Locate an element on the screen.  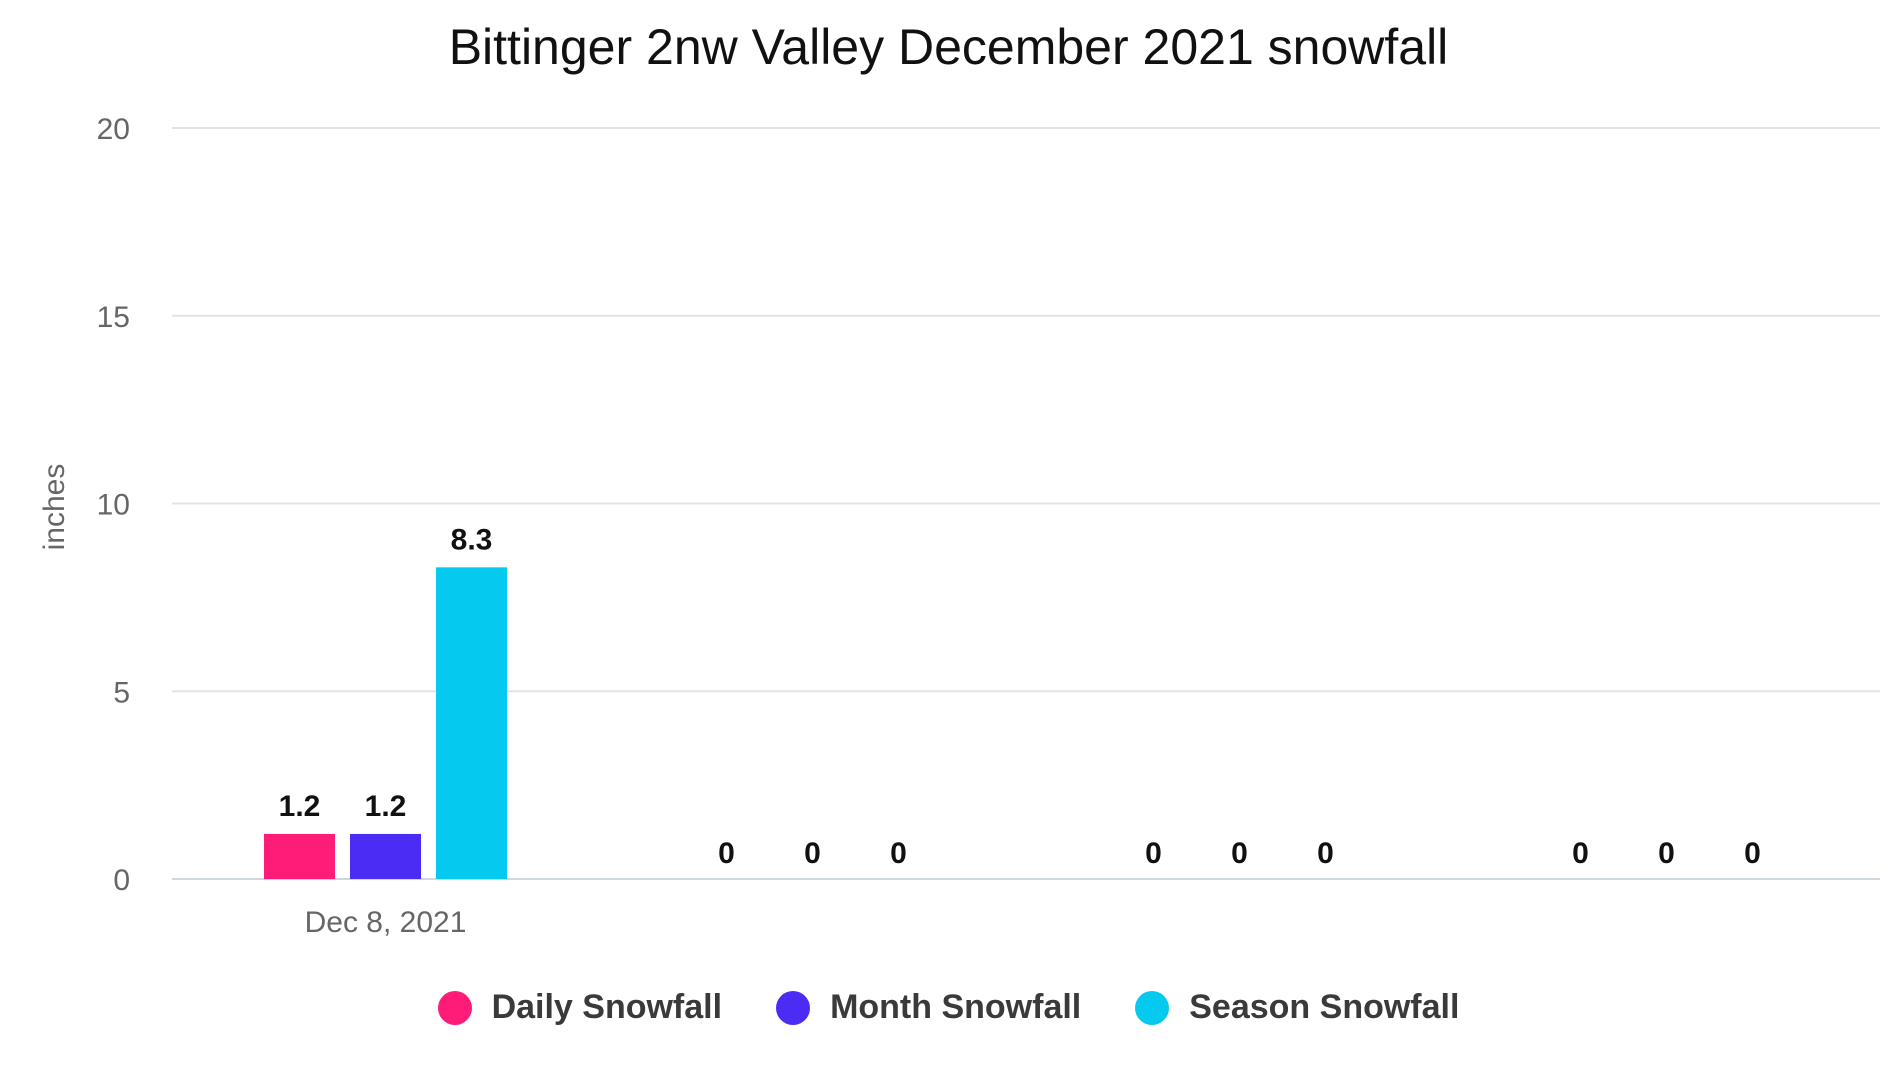
y-axis-label: inches is located at coordinates (54, 507).